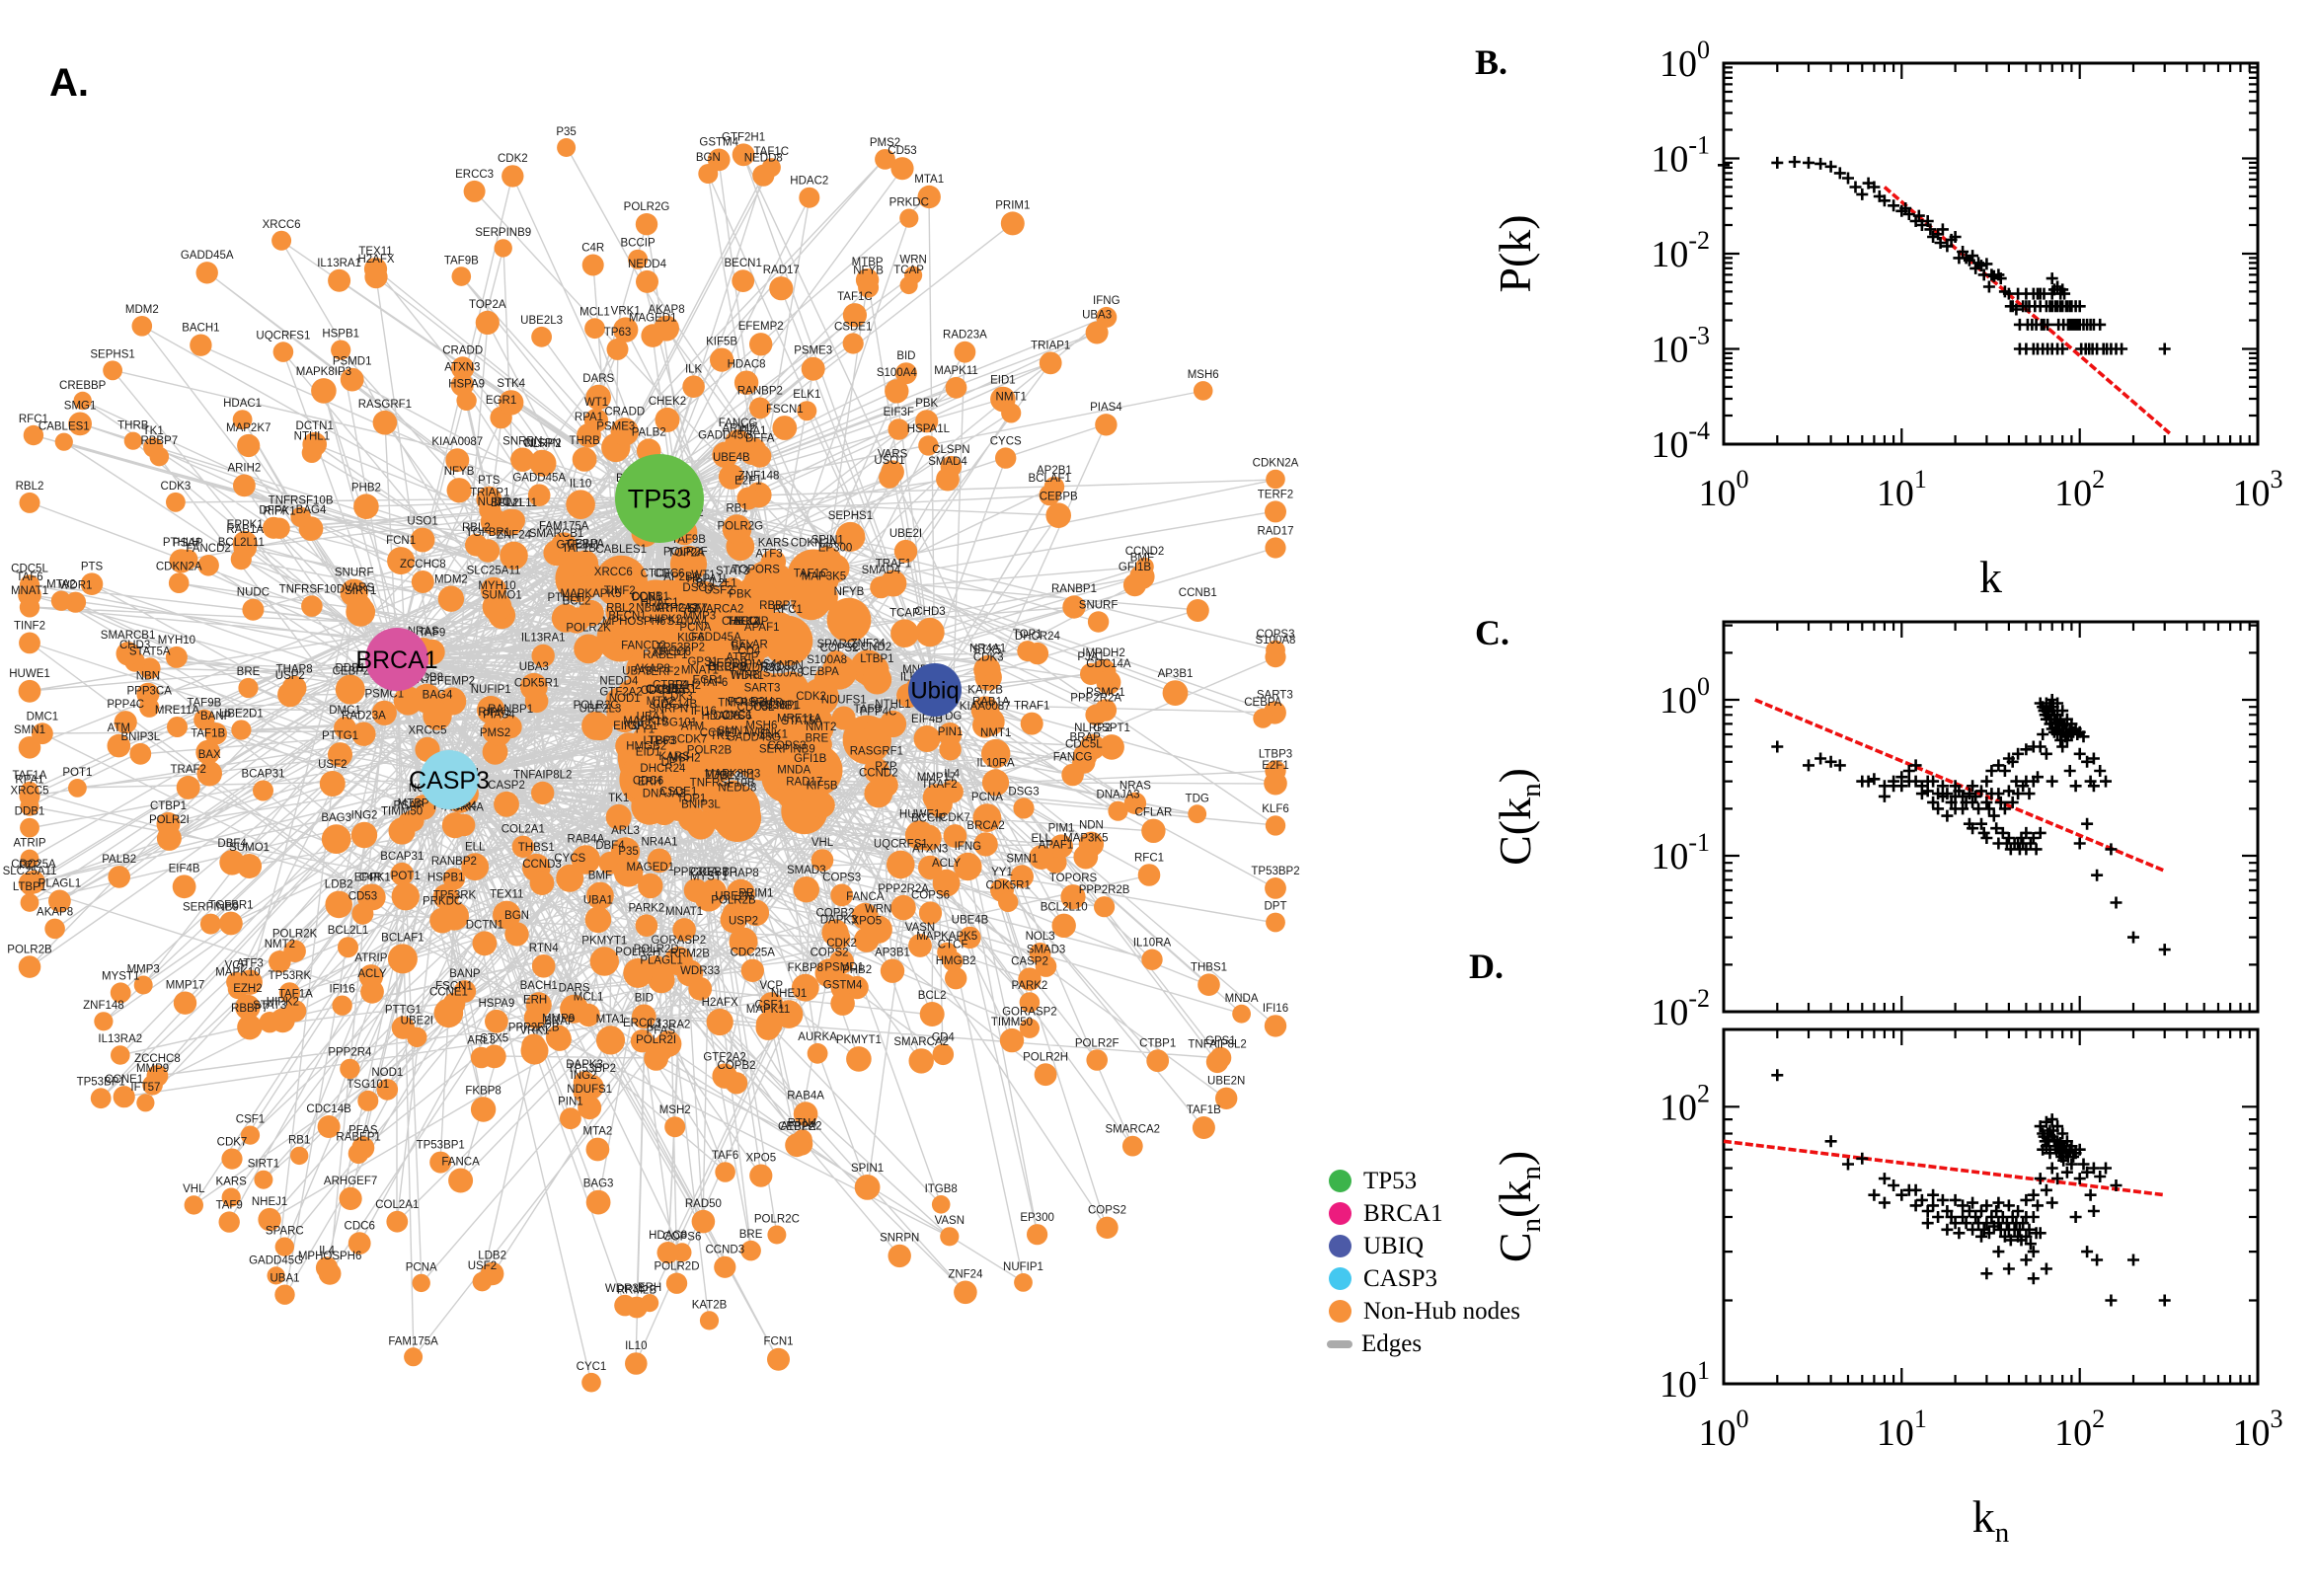 The width and height of the screenshot is (2316, 1596). I want to click on network-node-label: UBE2N, so click(1226, 1082).